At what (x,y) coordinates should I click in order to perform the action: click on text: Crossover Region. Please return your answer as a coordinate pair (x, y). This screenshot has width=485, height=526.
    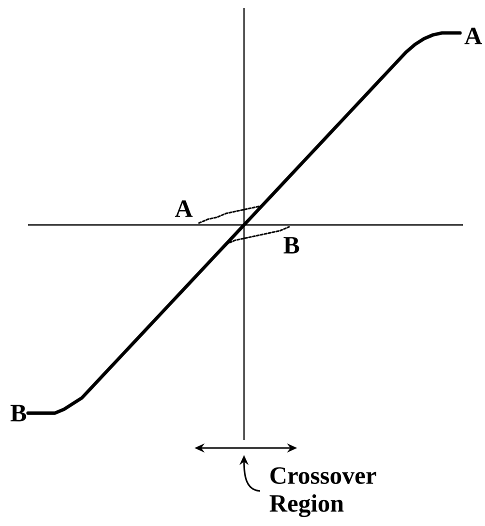
    Looking at the image, I should click on (323, 492).